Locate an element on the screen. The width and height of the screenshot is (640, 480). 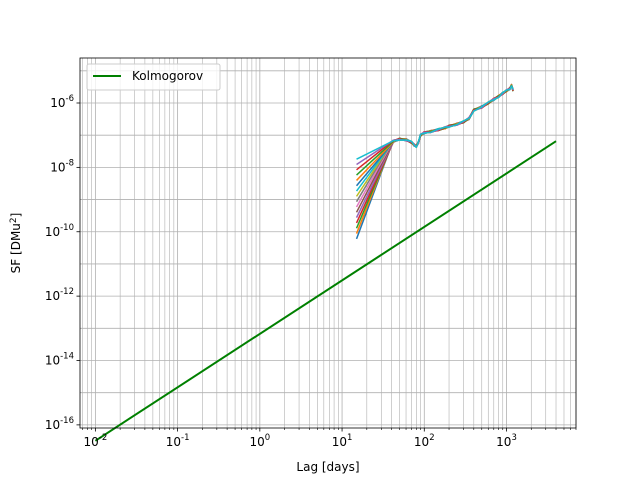
y-tick-label: 10⁻¹⁴ is located at coordinates (59, 360).